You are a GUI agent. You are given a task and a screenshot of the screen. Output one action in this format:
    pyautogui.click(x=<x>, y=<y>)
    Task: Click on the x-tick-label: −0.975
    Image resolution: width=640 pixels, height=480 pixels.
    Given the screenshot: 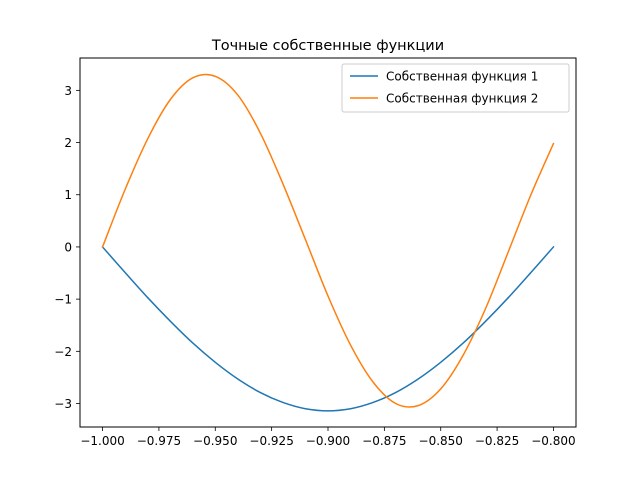 What is the action you would take?
    pyautogui.click(x=159, y=441)
    